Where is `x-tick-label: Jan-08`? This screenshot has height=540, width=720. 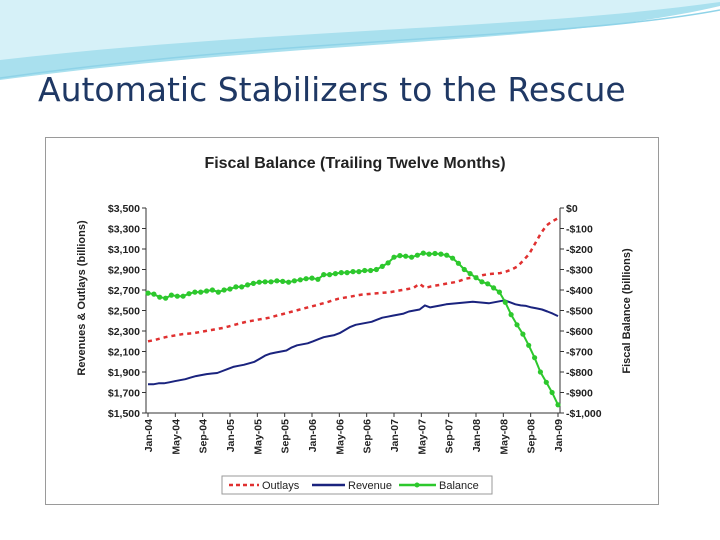
x-tick-label: Jan-08 is located at coordinates (477, 435).